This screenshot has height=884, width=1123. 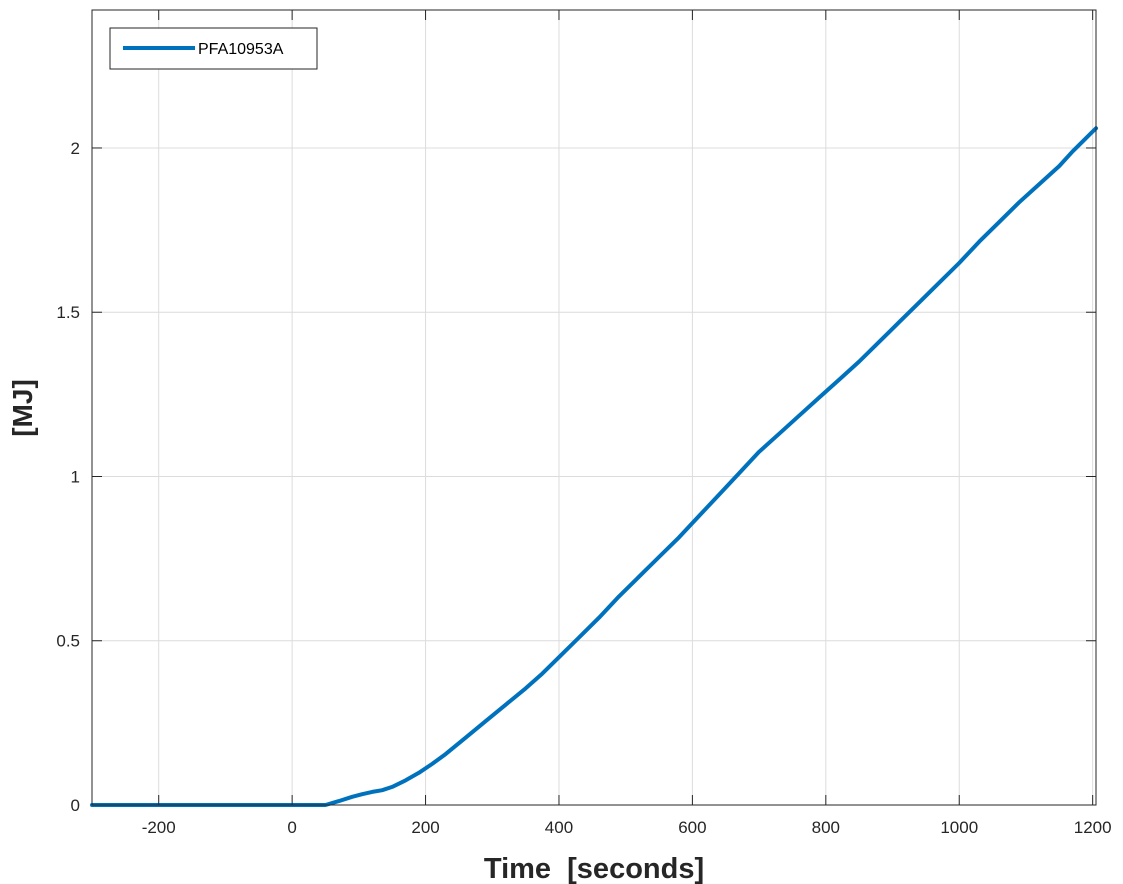 What do you see at coordinates (627, 827) in the screenshot?
I see `x-tick-labels: -200 0 200 400 600 800 1000 1200` at bounding box center [627, 827].